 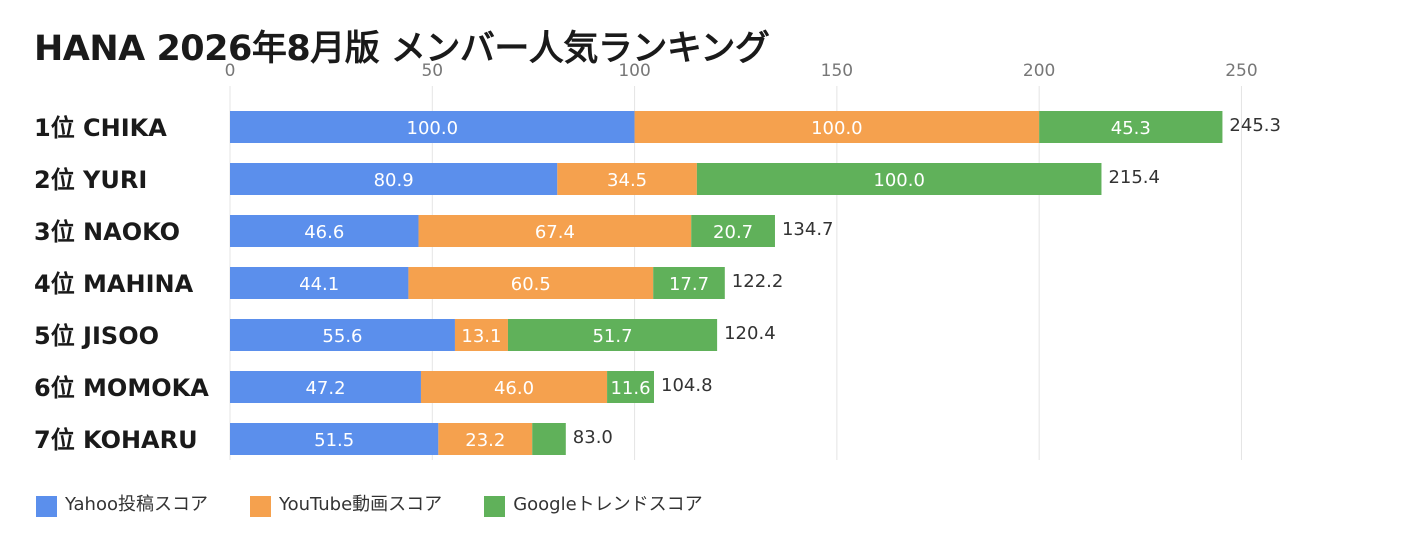 What do you see at coordinates (230, 71) in the screenshot?
I see `x-tick-label: 0` at bounding box center [230, 71].